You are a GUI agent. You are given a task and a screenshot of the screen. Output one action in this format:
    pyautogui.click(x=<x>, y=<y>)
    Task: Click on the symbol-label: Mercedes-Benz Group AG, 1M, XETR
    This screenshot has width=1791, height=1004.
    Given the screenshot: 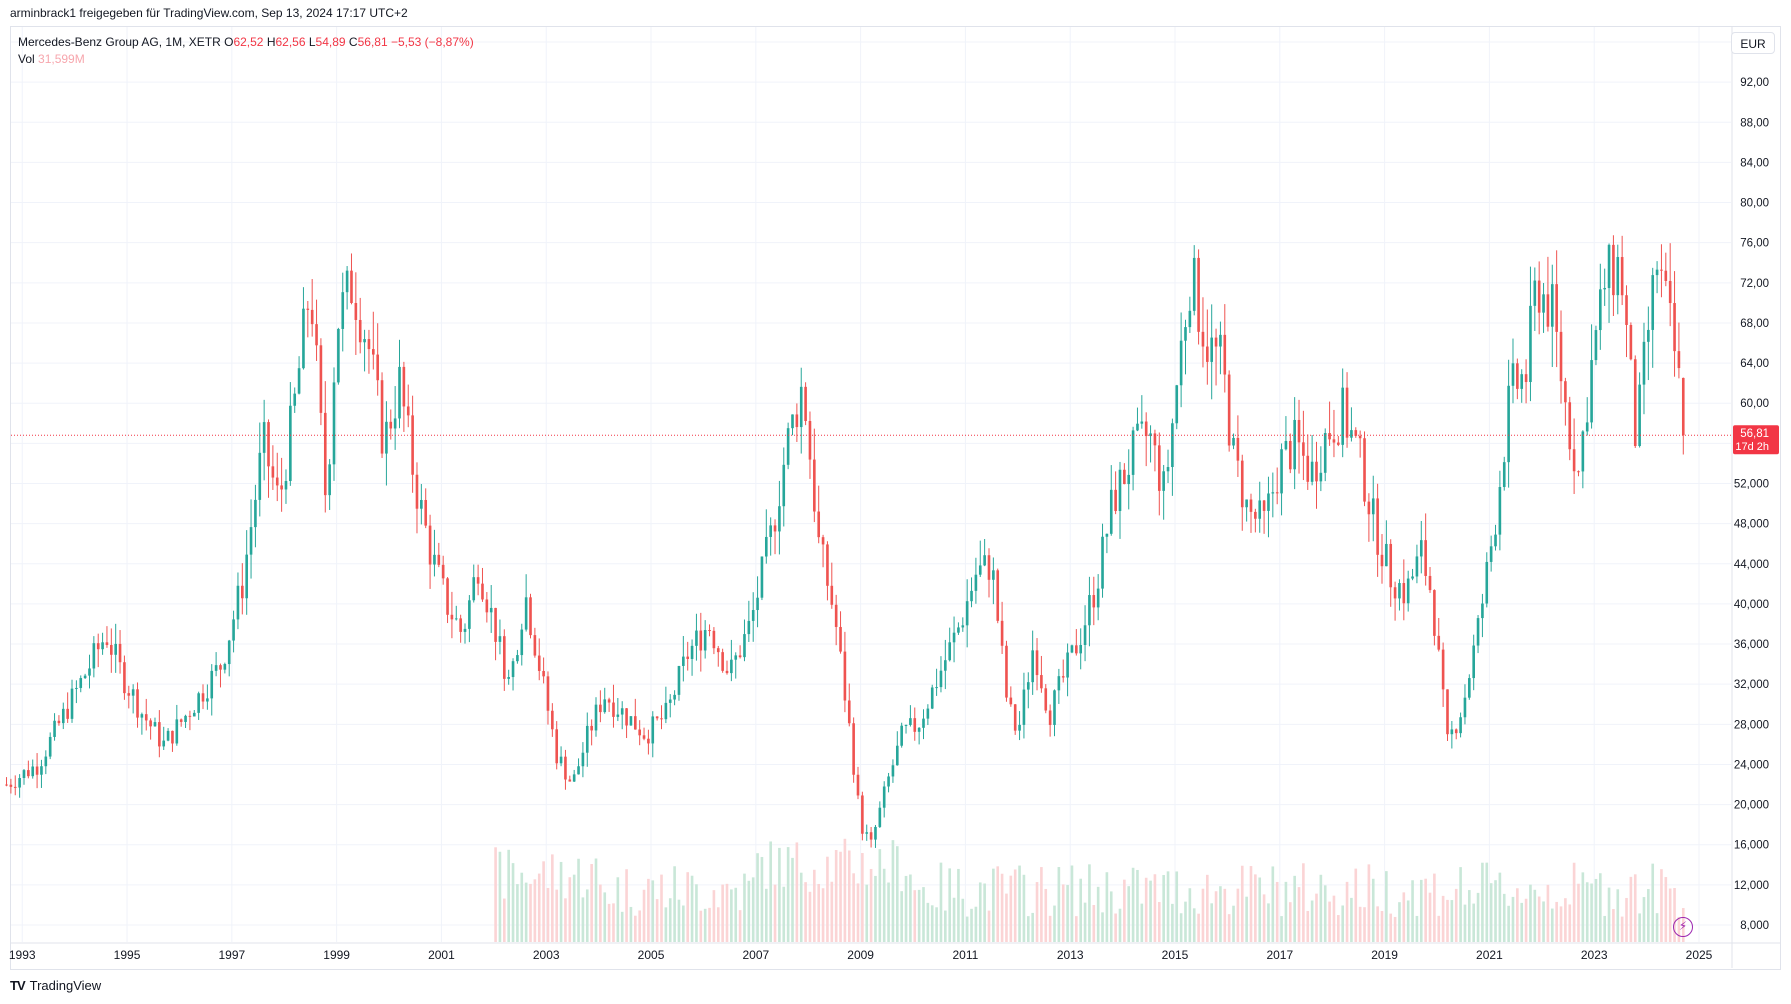 What is the action you would take?
    pyautogui.click(x=119, y=42)
    